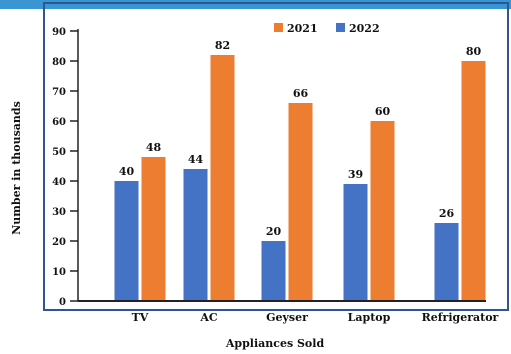 The width and height of the screenshot is (511, 354). What do you see at coordinates (208, 317) in the screenshot?
I see `x-tick-label: AC` at bounding box center [208, 317].